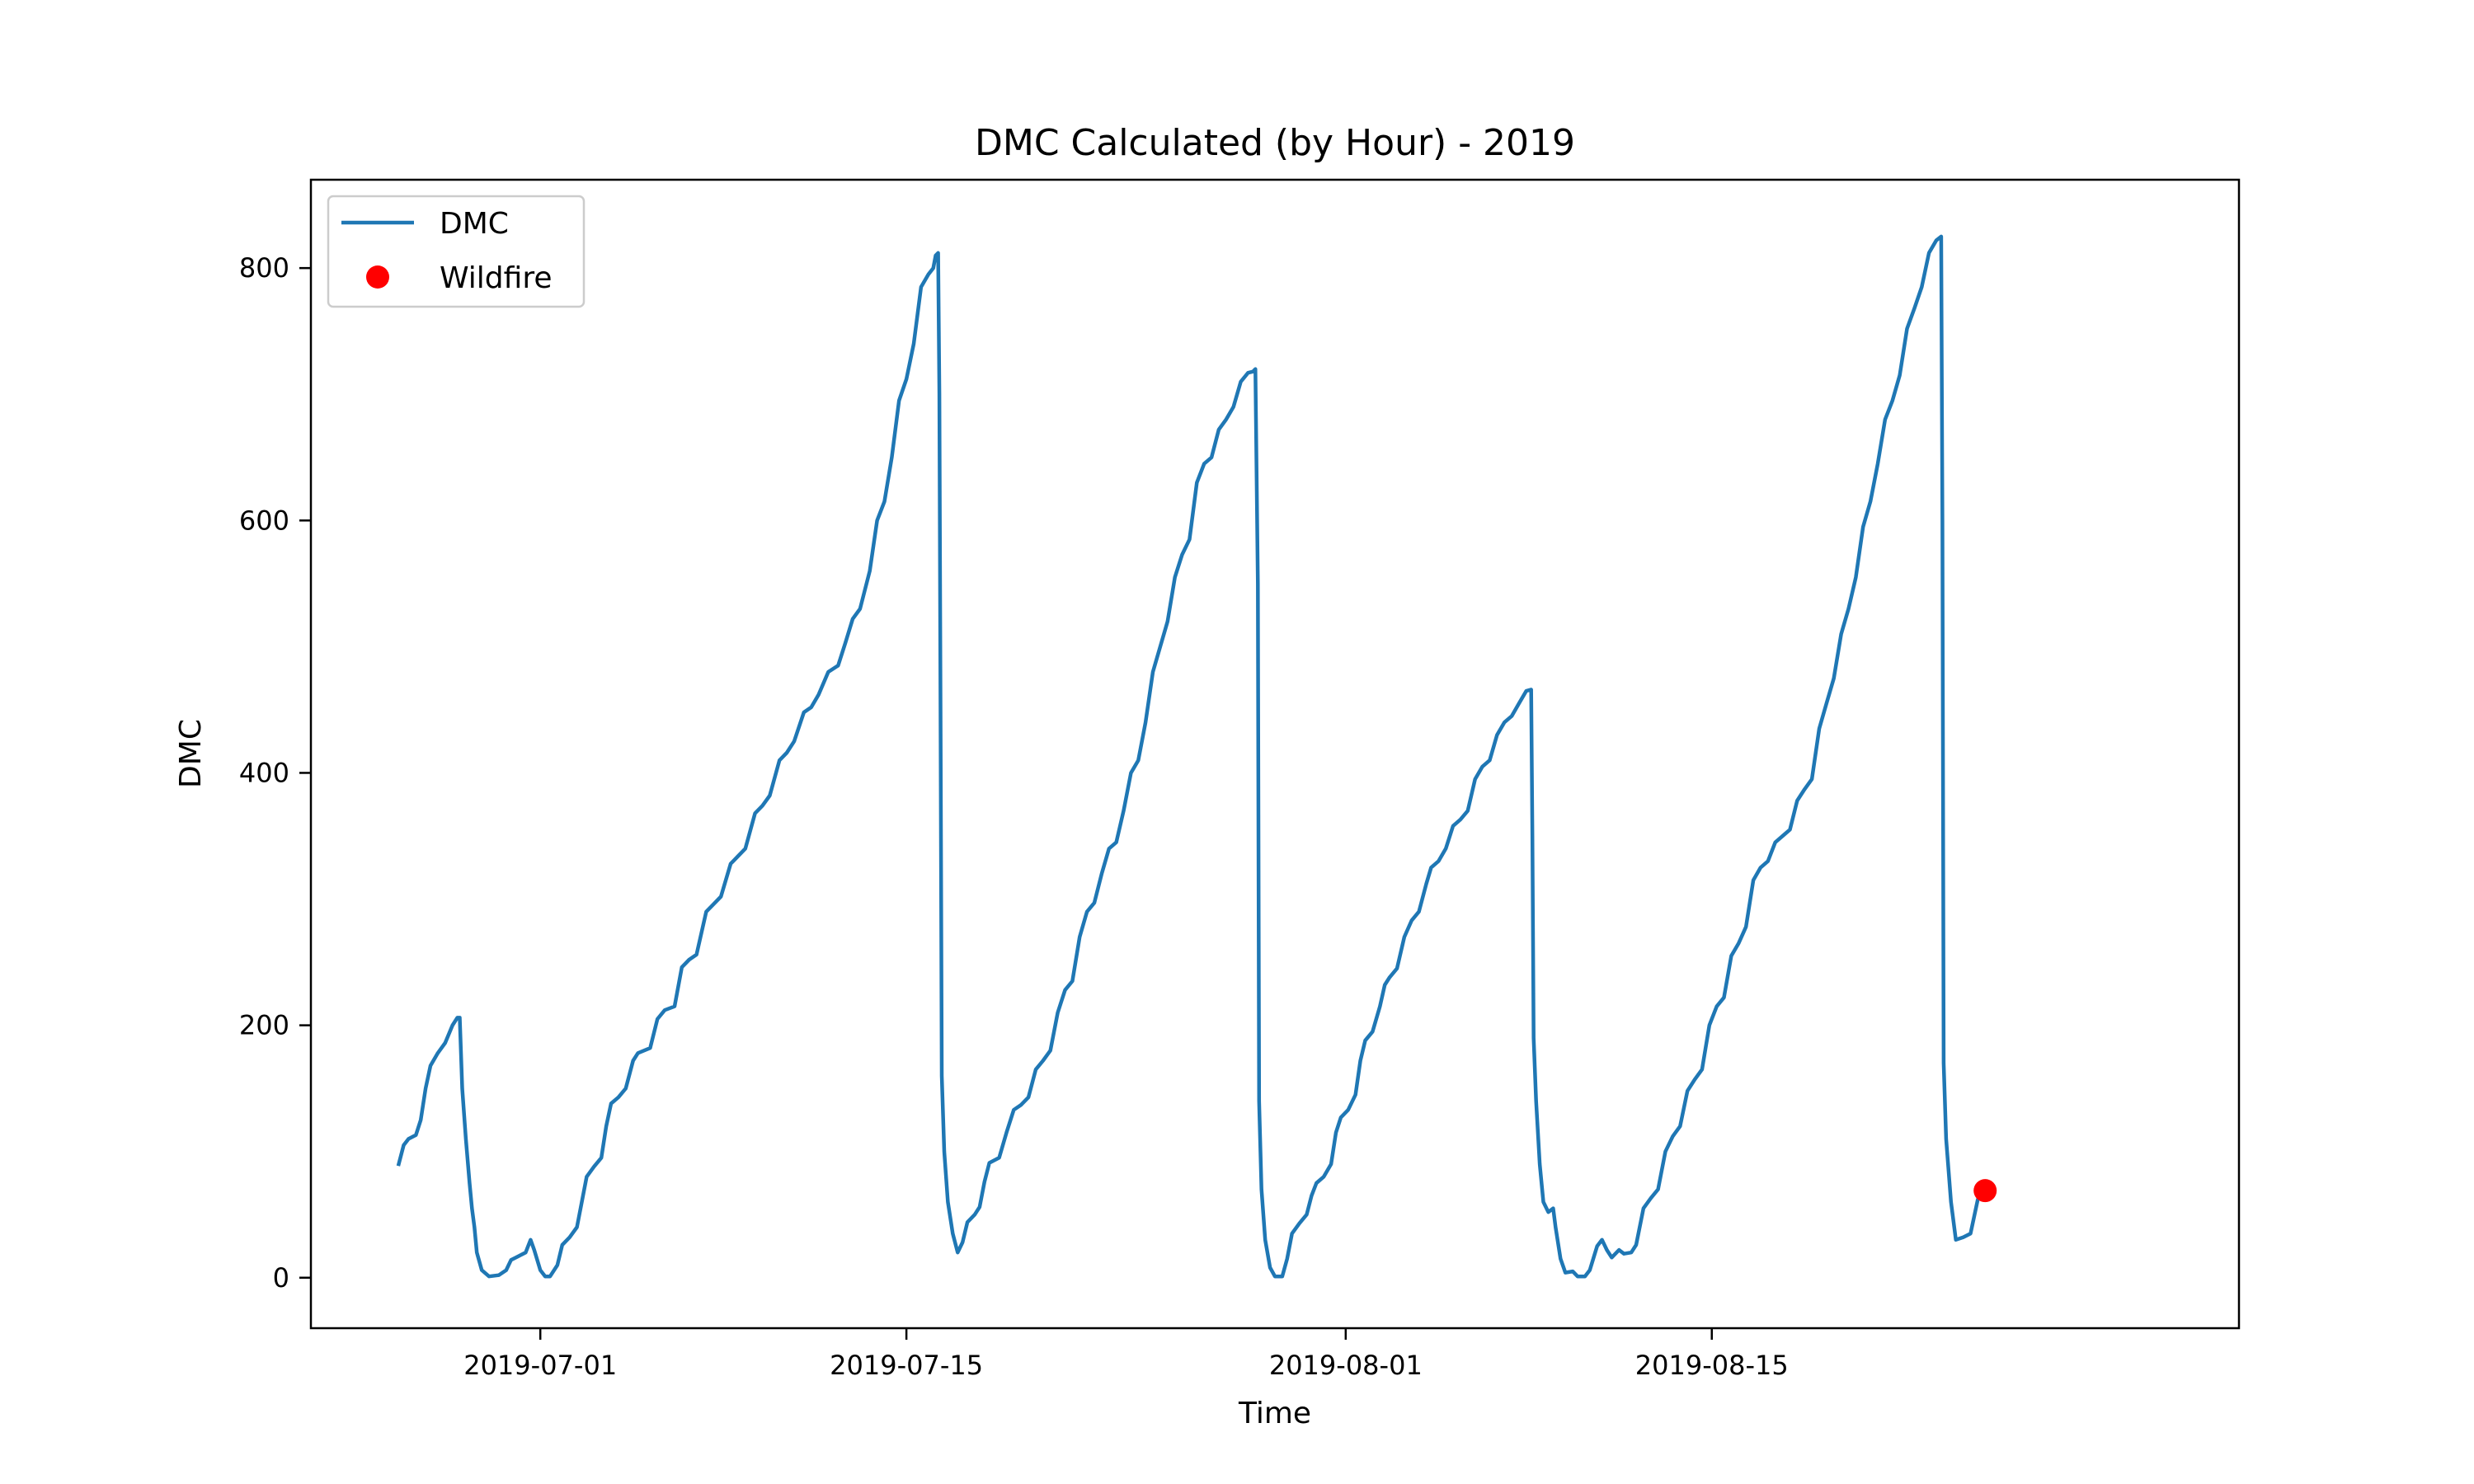  Describe the element at coordinates (1274, 1413) in the screenshot. I see `x-axis-label: Time` at that location.